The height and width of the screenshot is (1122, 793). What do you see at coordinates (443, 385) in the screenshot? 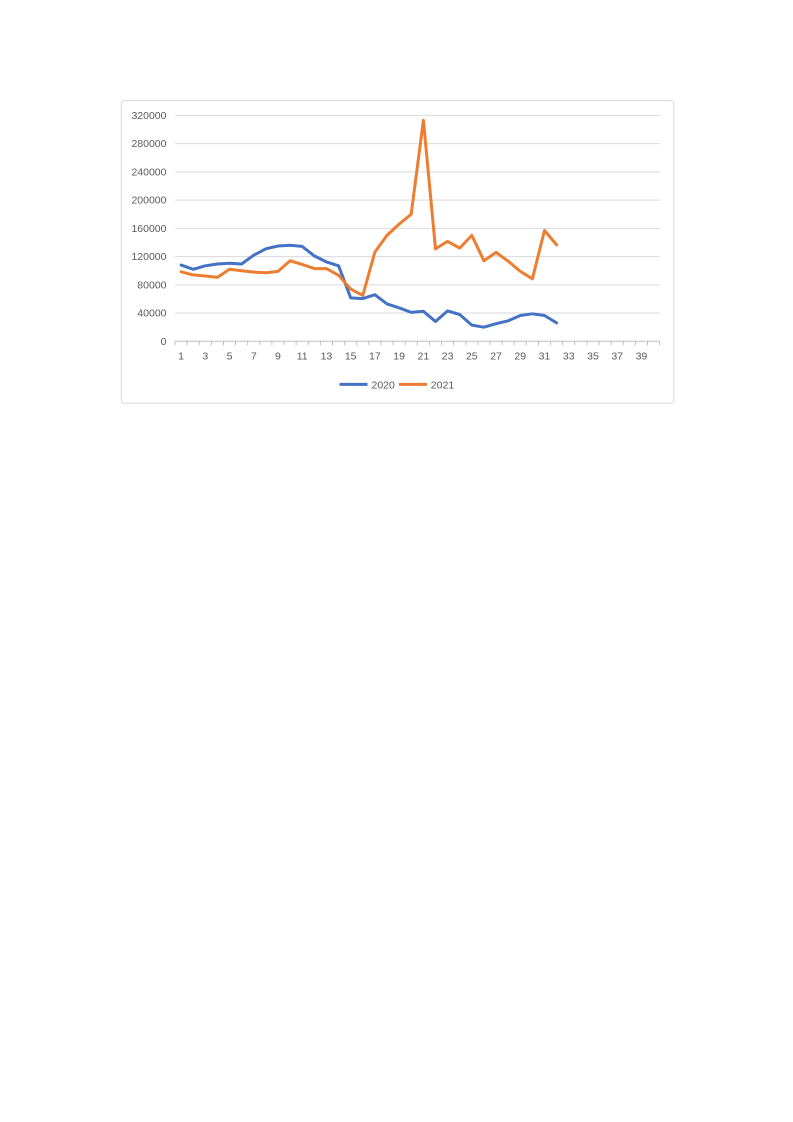
I see `svg-text: 2021` at bounding box center [443, 385].